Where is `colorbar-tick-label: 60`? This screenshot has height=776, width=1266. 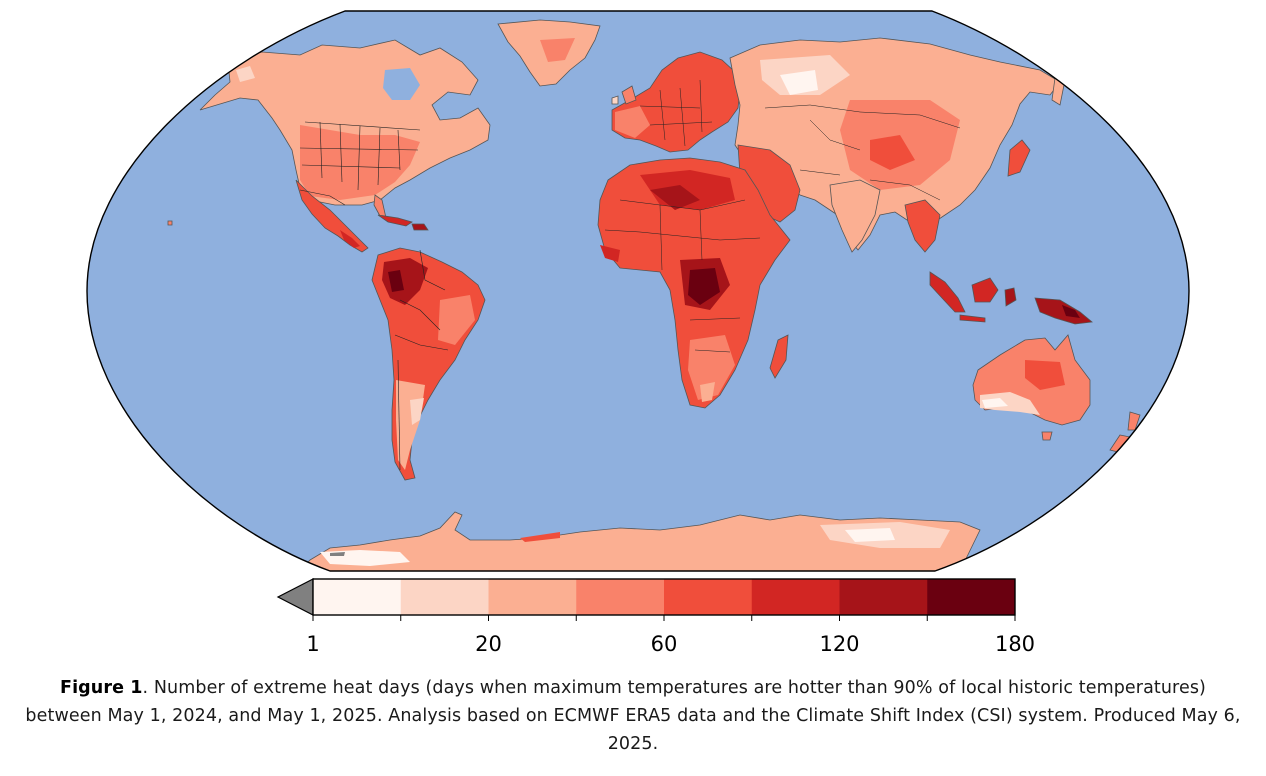 colorbar-tick-label: 60 is located at coordinates (664, 644).